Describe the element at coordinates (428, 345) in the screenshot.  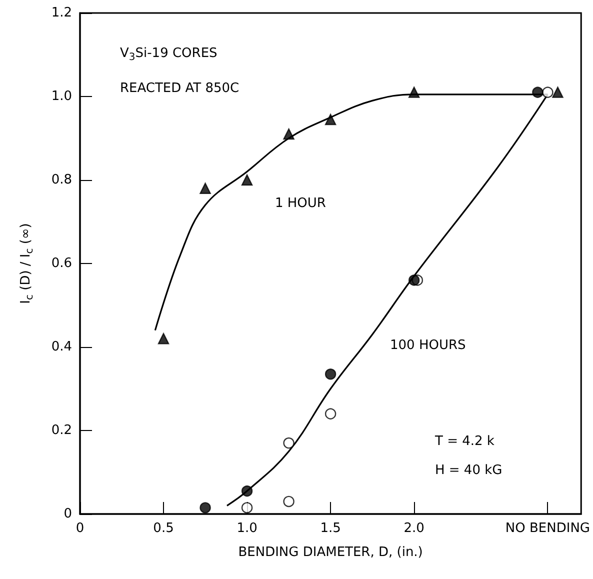
I see `annotation: 100 HOURS` at that location.